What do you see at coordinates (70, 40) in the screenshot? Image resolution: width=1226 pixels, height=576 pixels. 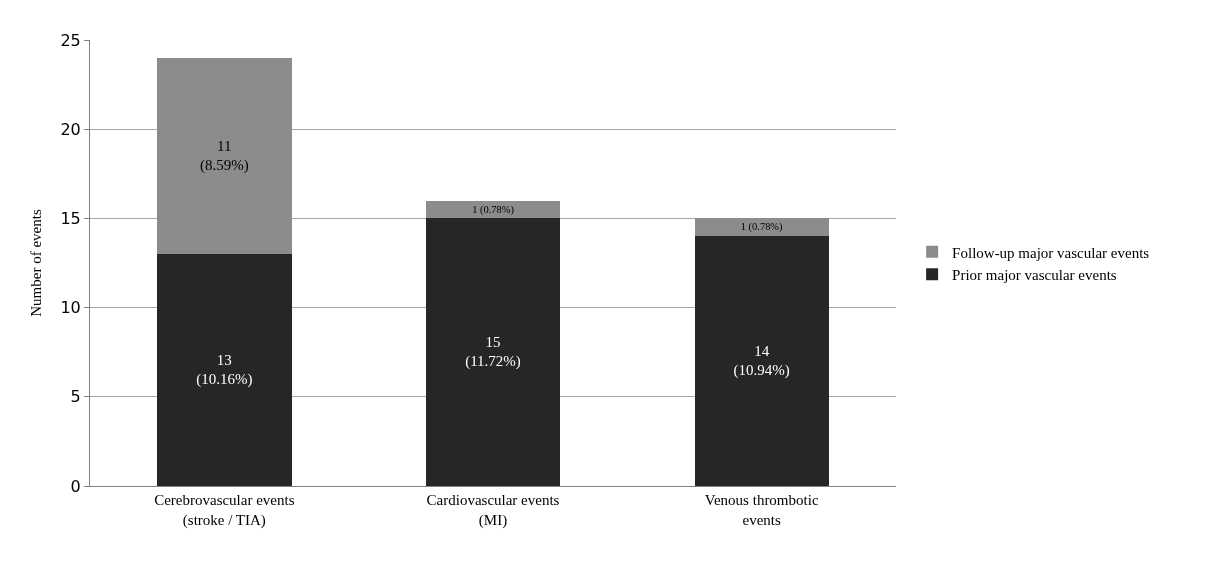 I see `y-tick-label: 25` at bounding box center [70, 40].